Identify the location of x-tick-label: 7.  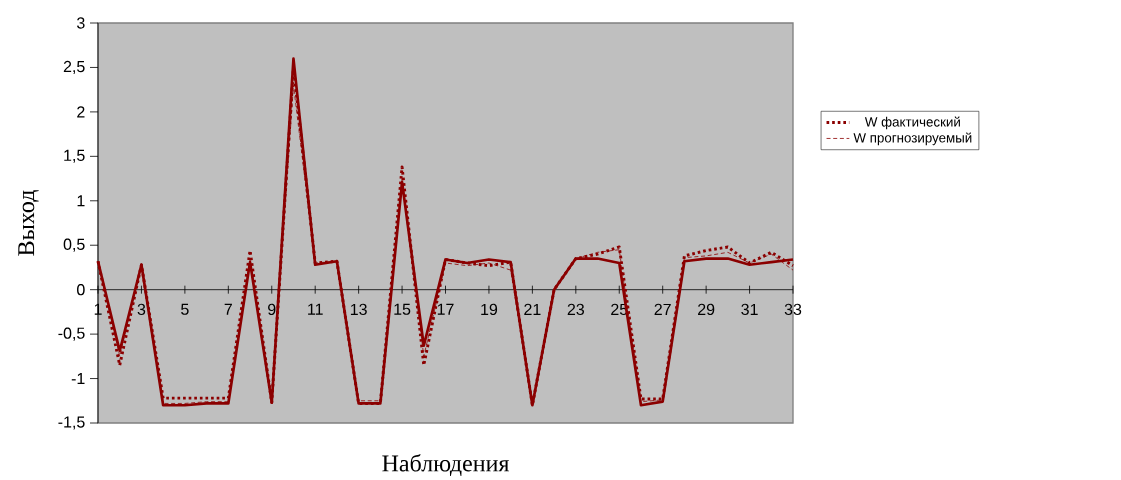
(228, 309).